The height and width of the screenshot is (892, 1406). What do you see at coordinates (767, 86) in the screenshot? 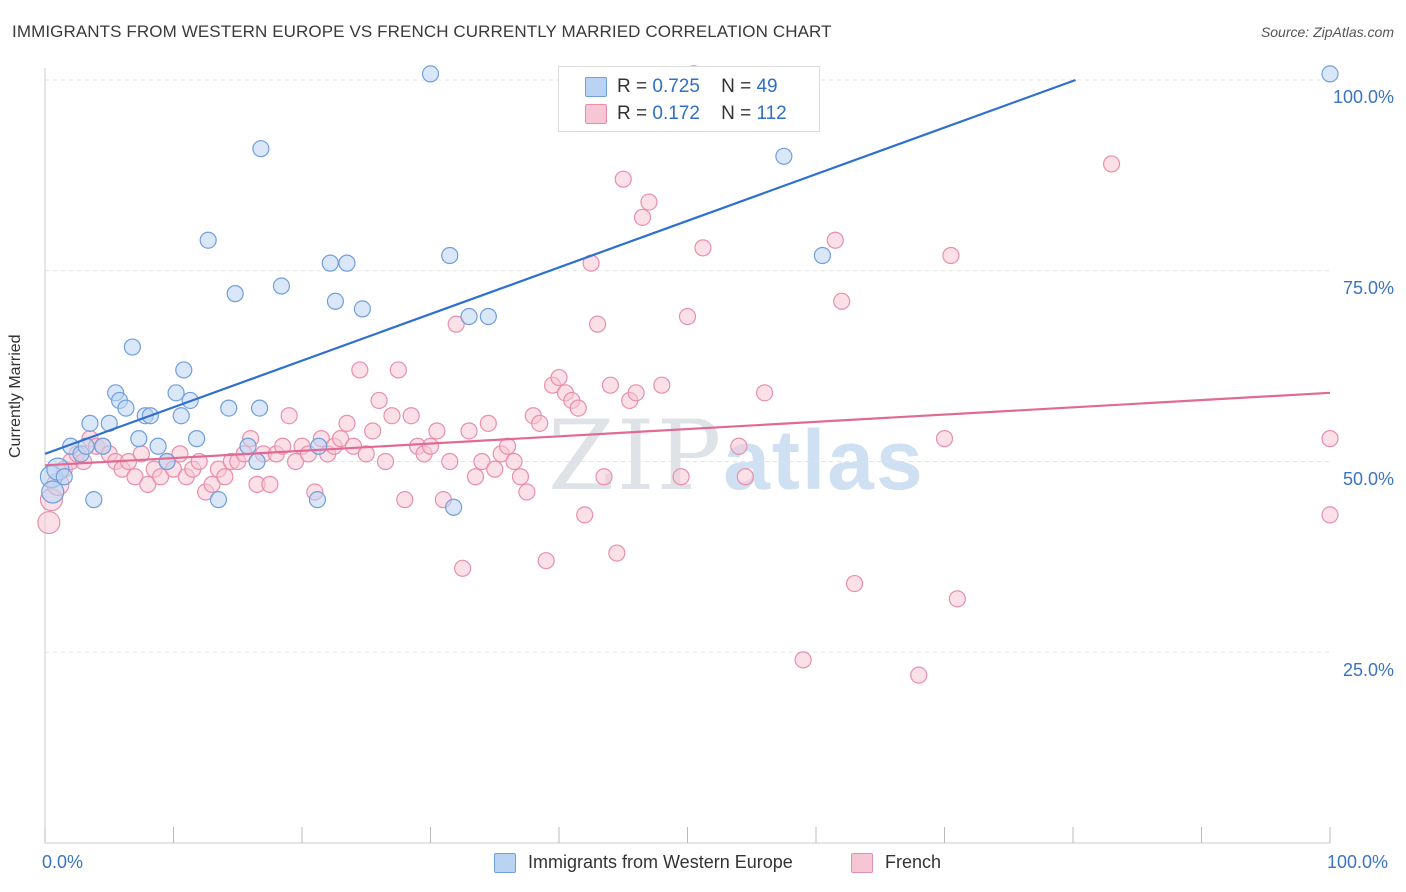
I see `n-value: 49` at bounding box center [767, 86].